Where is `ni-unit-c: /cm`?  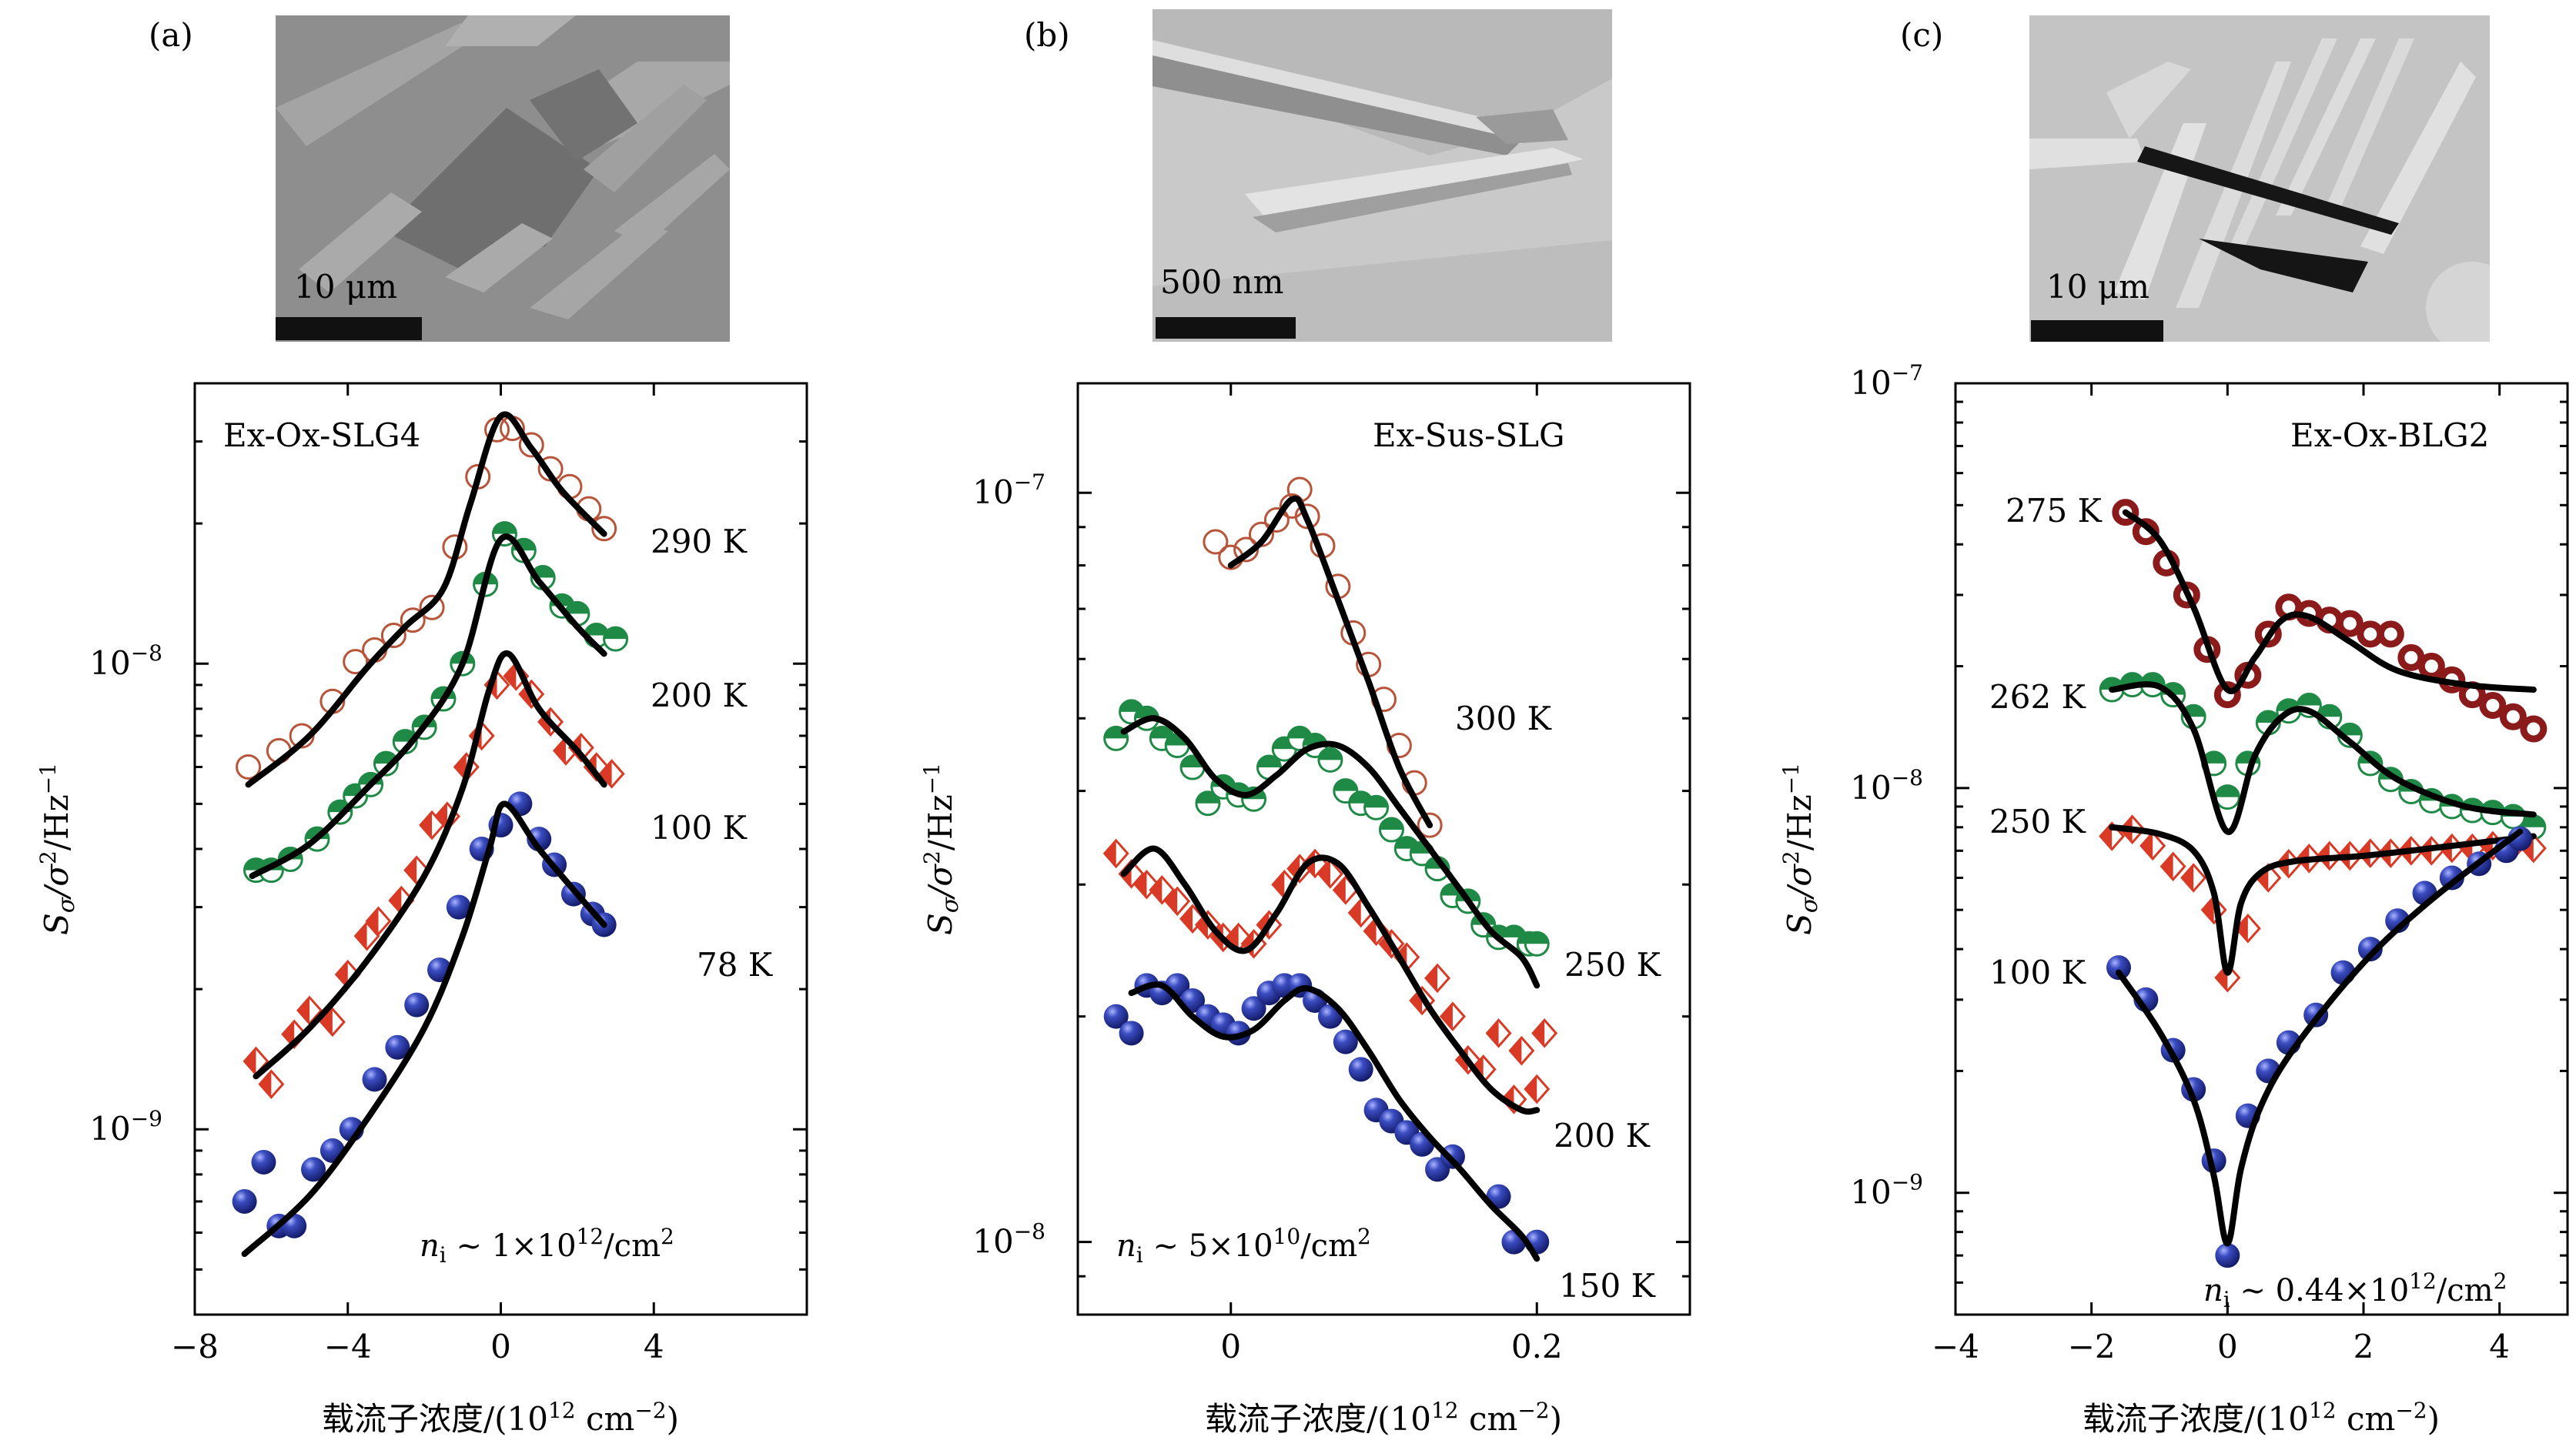 ni-unit-c: /cm is located at coordinates (2466, 1290).